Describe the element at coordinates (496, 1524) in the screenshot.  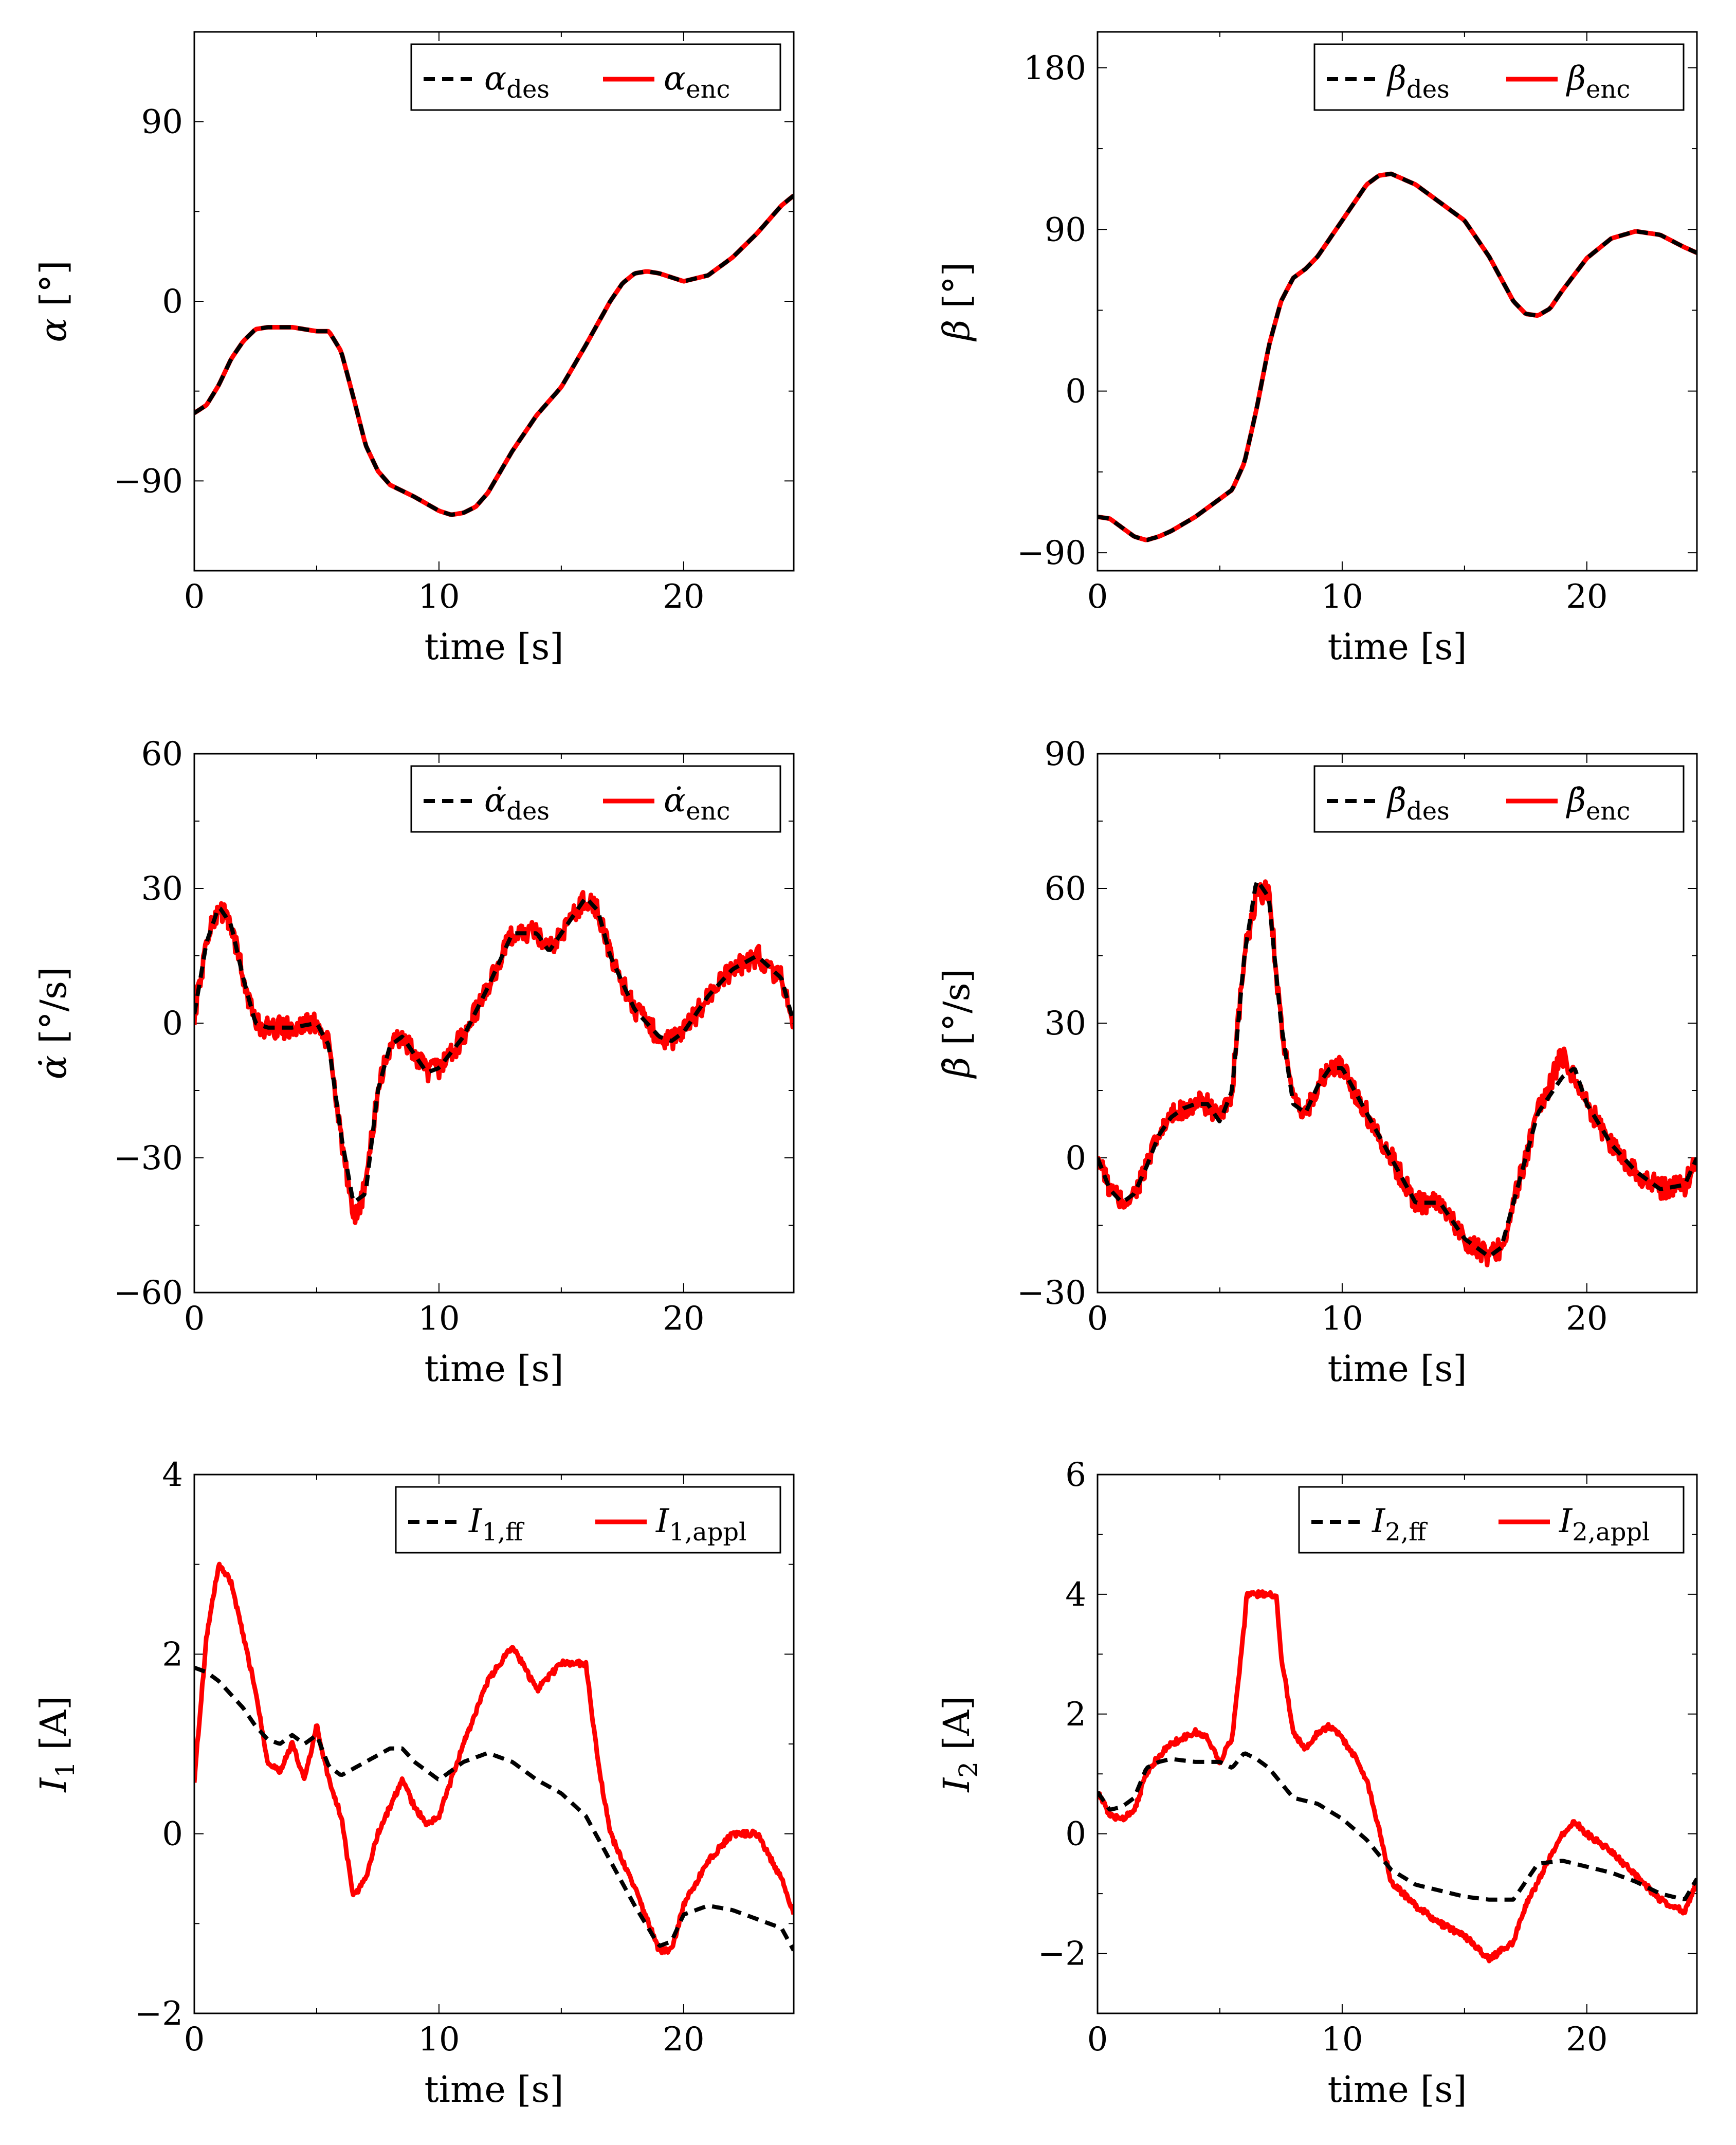
I see `legend-label-1: I1,ff` at that location.